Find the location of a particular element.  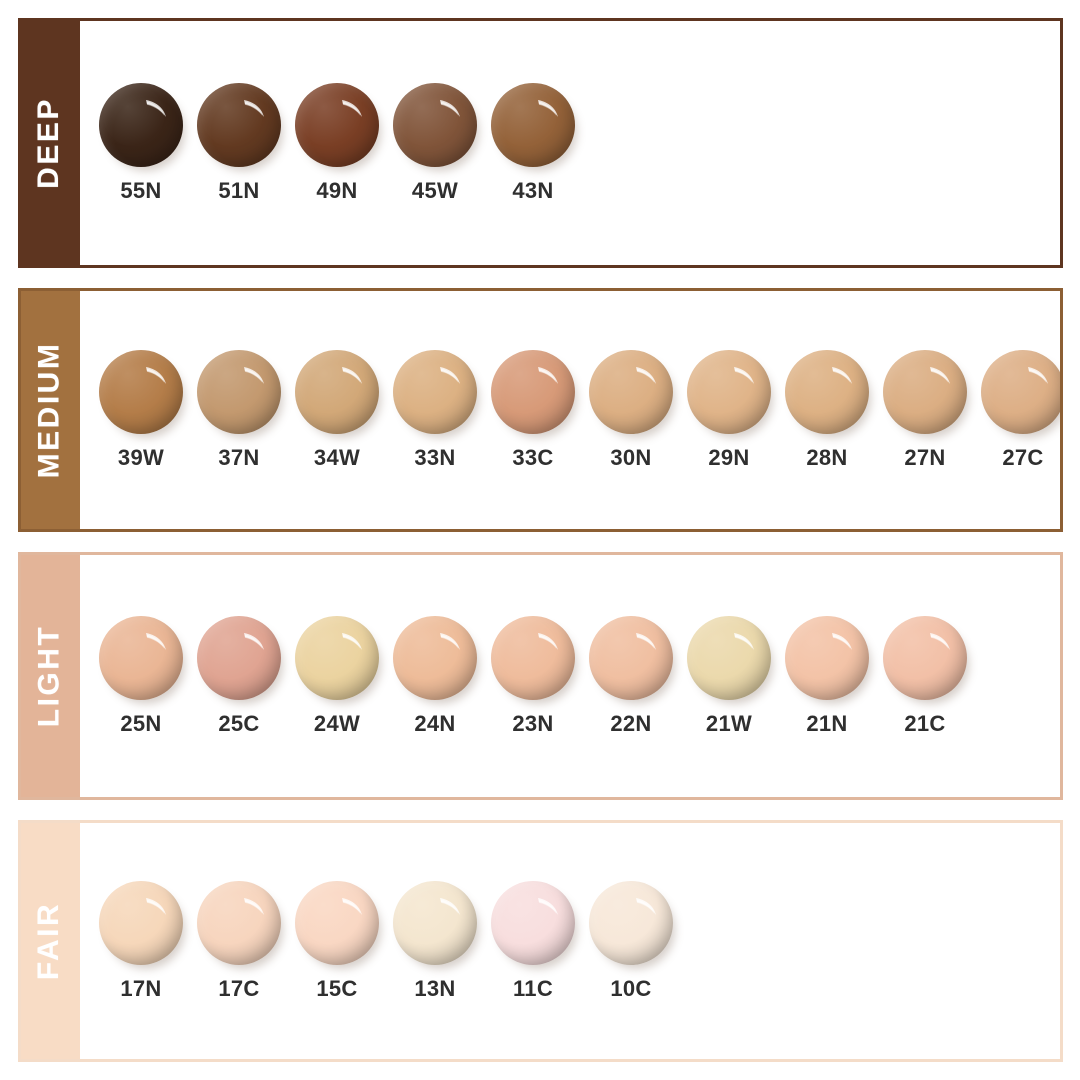

shade-swatch: 37N is located at coordinates (239, 409).